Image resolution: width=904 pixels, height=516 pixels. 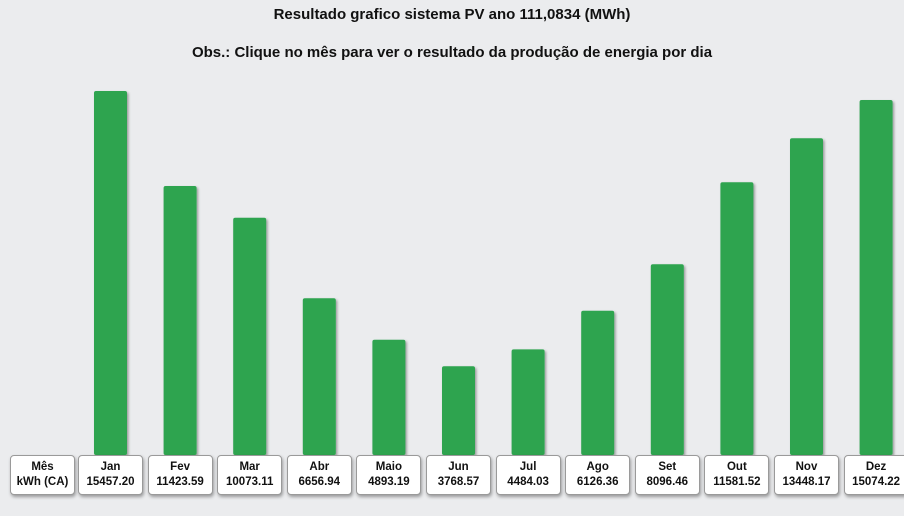 What do you see at coordinates (528, 467) in the screenshot?
I see `month-label: Jul` at bounding box center [528, 467].